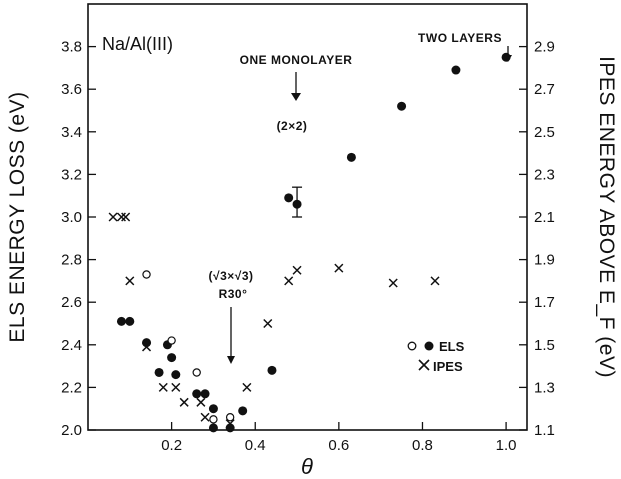 The height and width of the screenshot is (479, 621). I want to click on y-right-tick-label: 2.5, so click(544, 132).